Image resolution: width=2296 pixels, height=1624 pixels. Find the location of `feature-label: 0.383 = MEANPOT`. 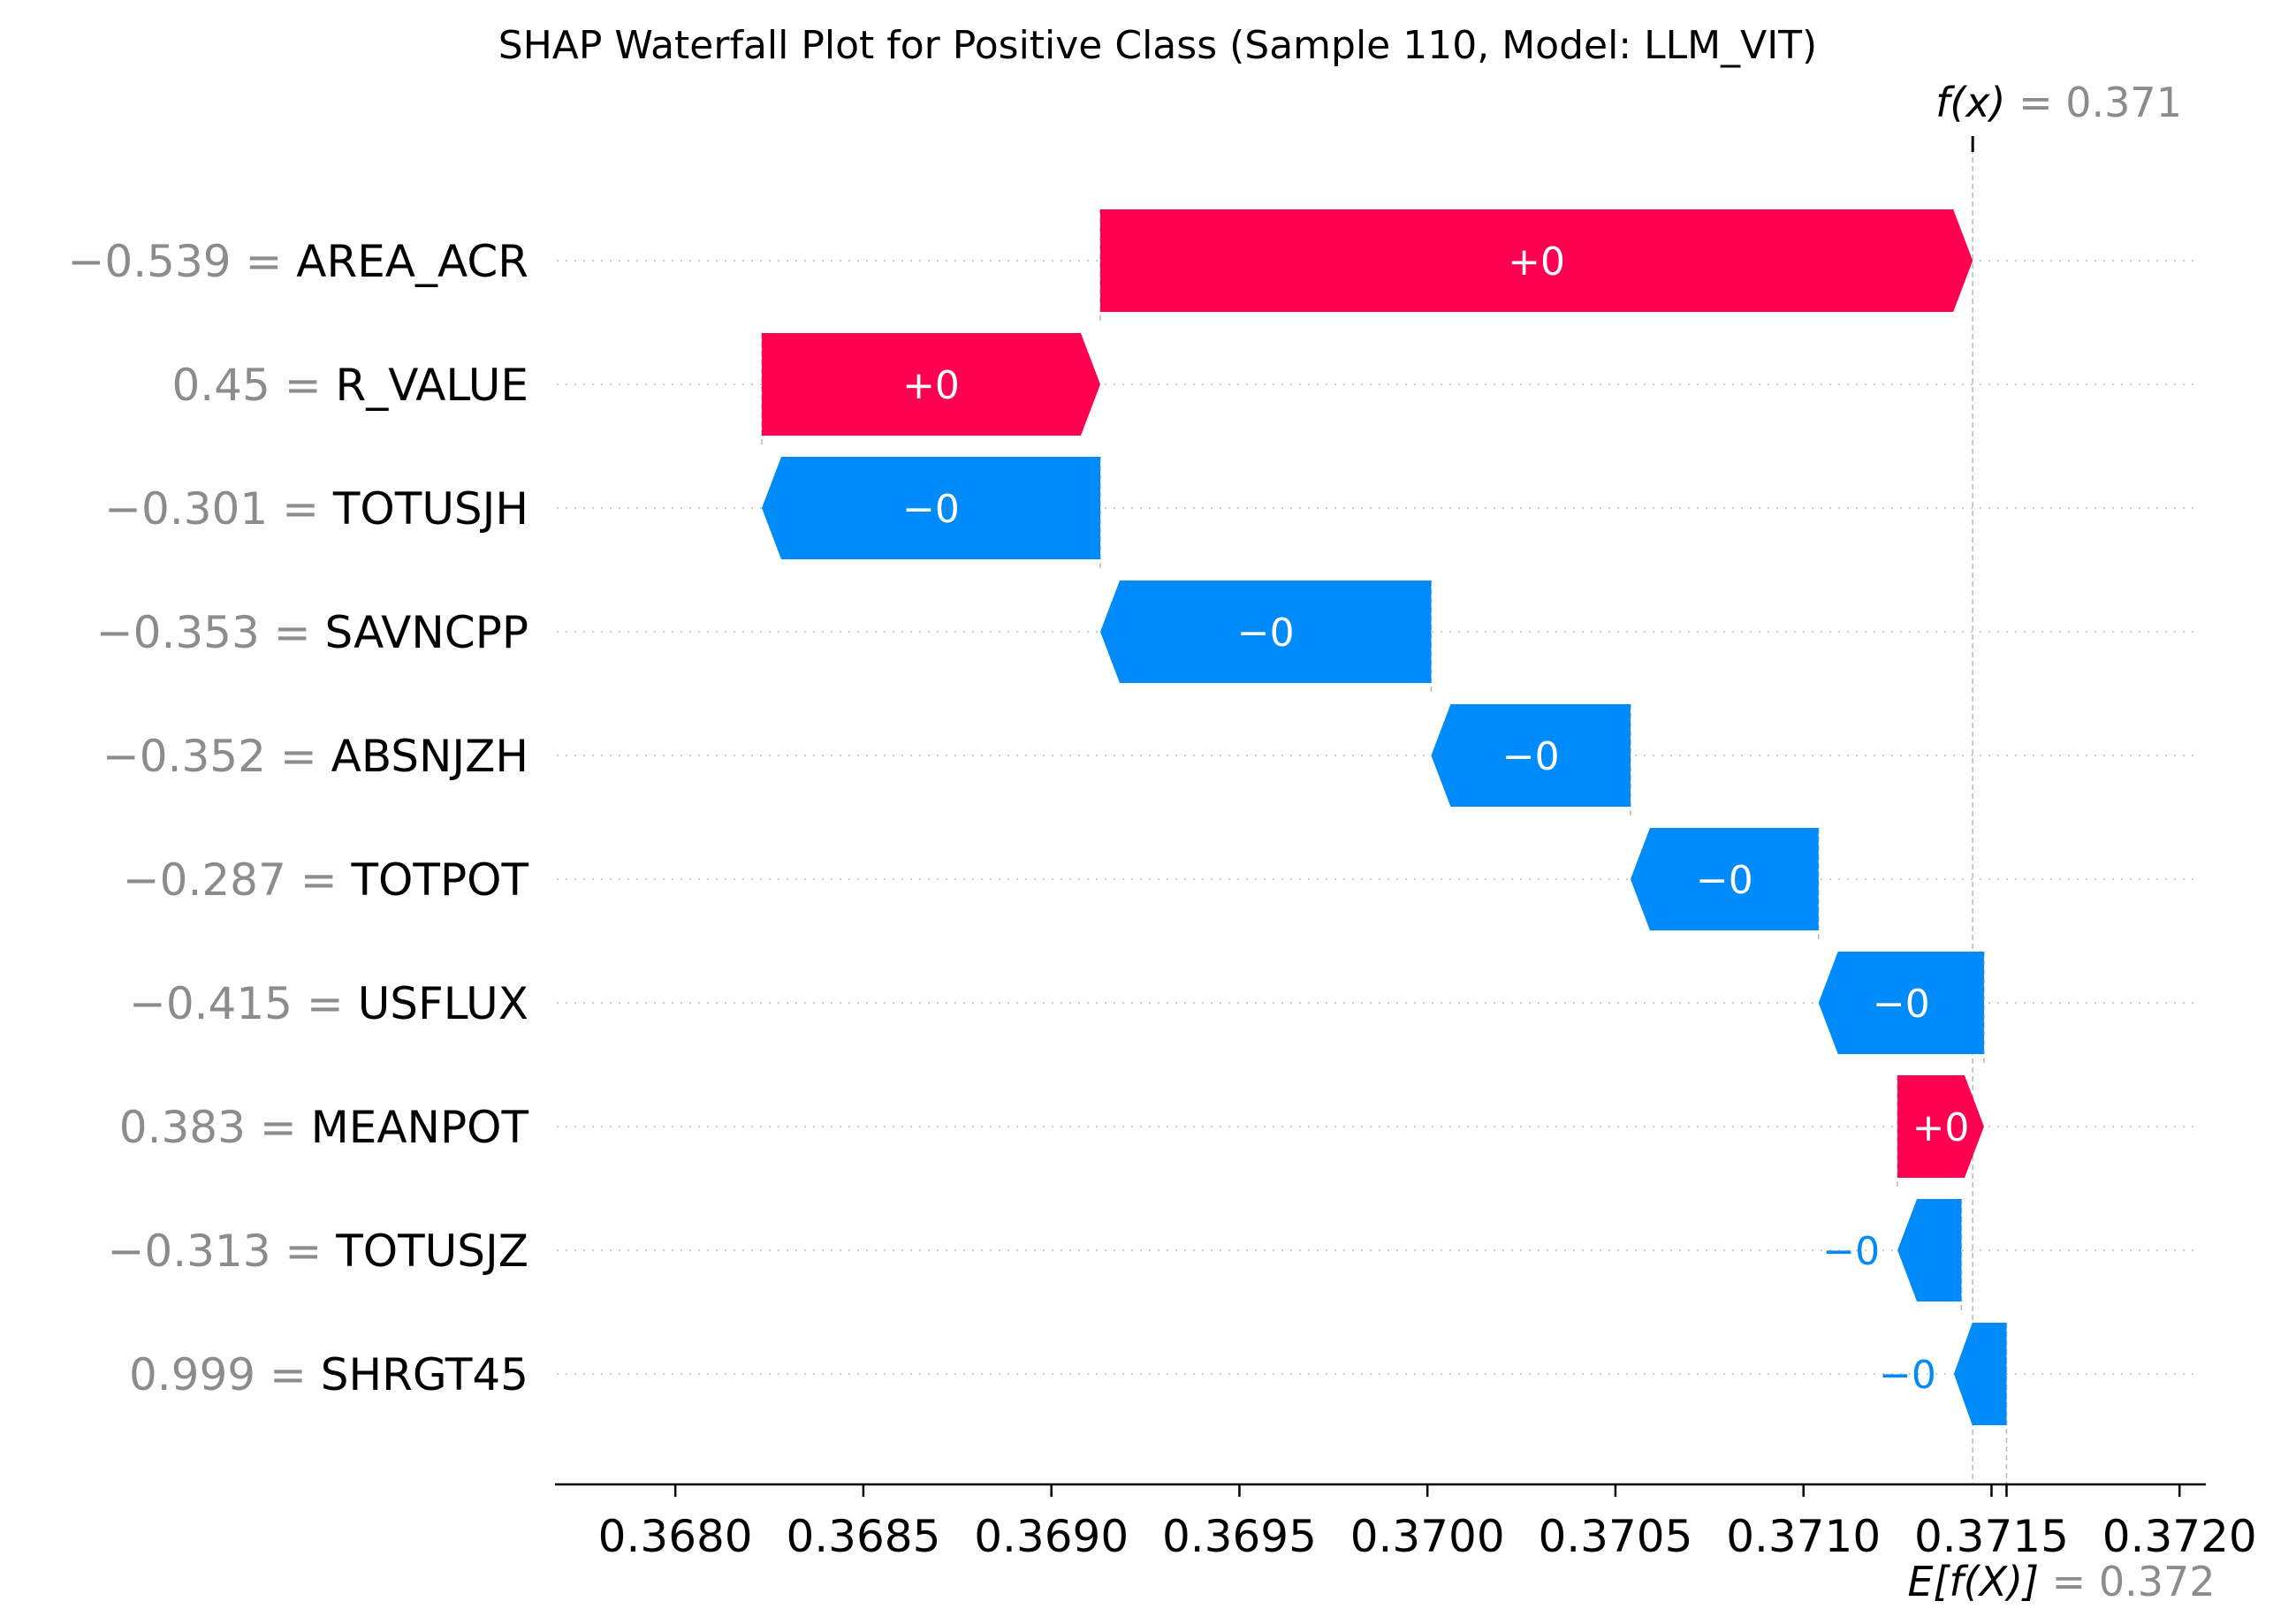

feature-label: 0.383 = MEANPOT is located at coordinates (324, 1127).